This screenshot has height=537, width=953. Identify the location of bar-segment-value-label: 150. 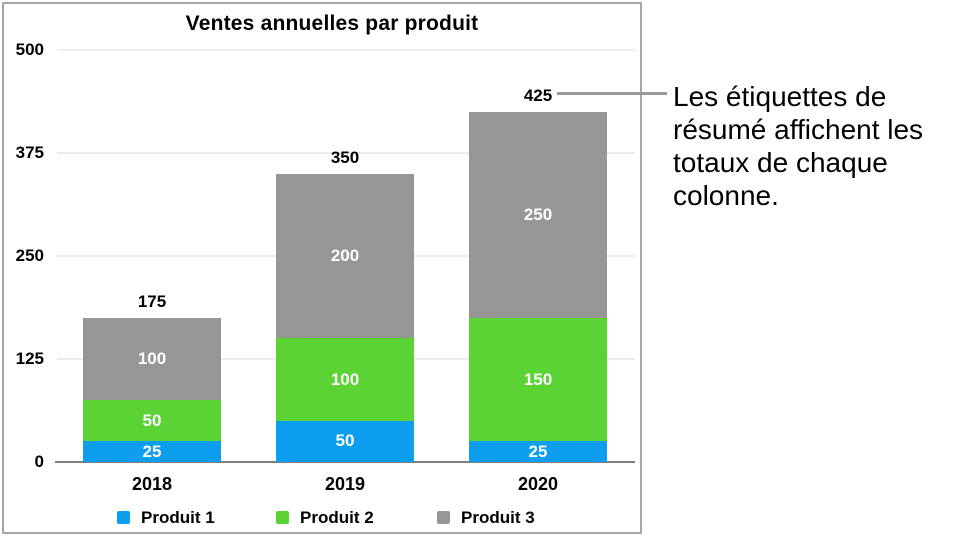
(538, 379).